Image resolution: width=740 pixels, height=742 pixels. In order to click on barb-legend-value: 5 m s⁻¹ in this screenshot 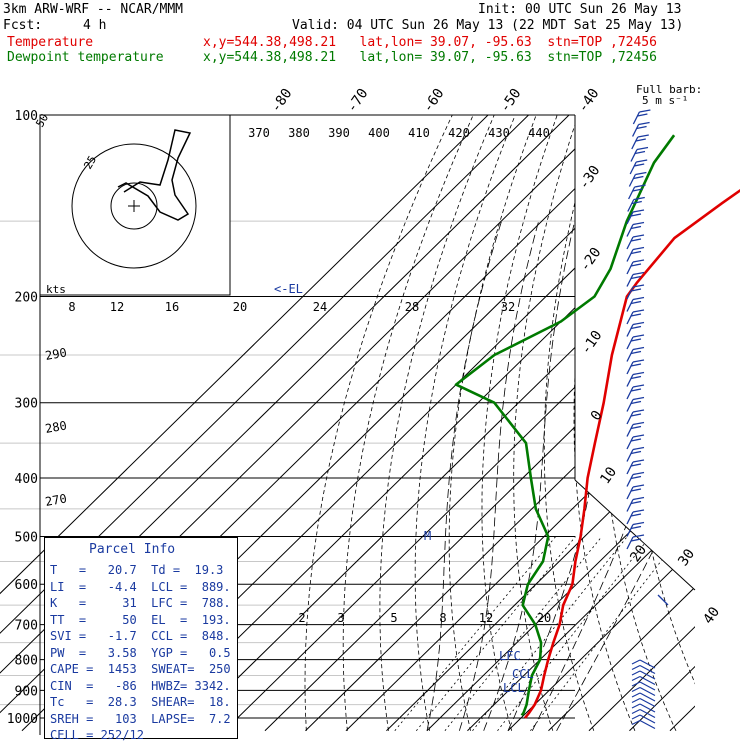, I will do `click(665, 100)`.